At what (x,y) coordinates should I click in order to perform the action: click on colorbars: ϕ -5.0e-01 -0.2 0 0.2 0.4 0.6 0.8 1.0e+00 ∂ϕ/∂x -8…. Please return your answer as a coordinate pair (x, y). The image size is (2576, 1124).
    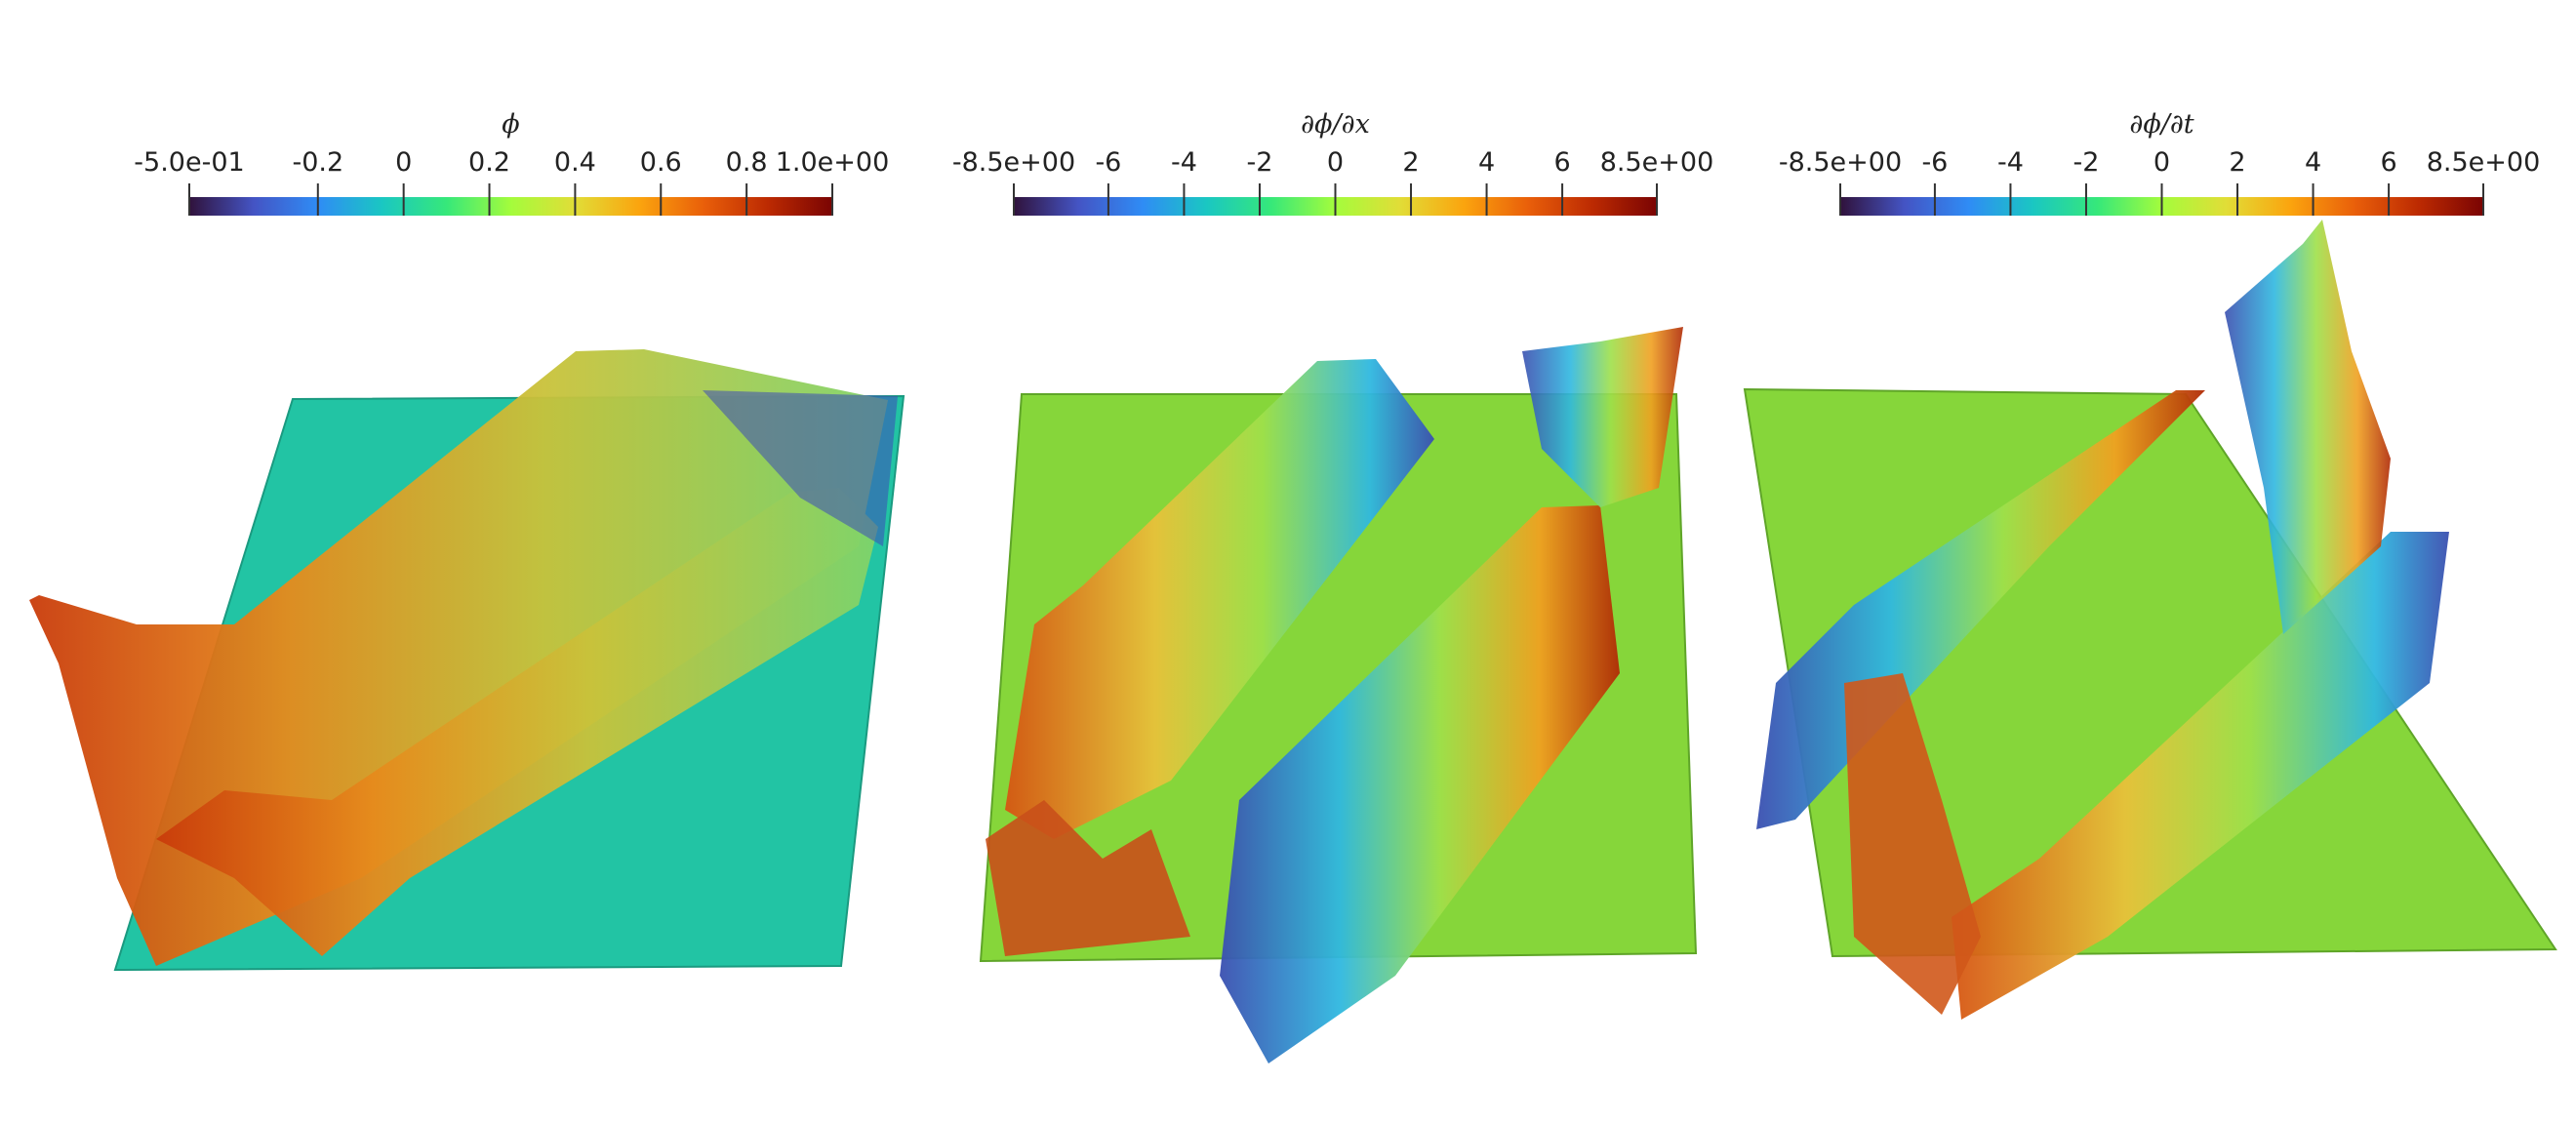
    Looking at the image, I should click on (1337, 162).